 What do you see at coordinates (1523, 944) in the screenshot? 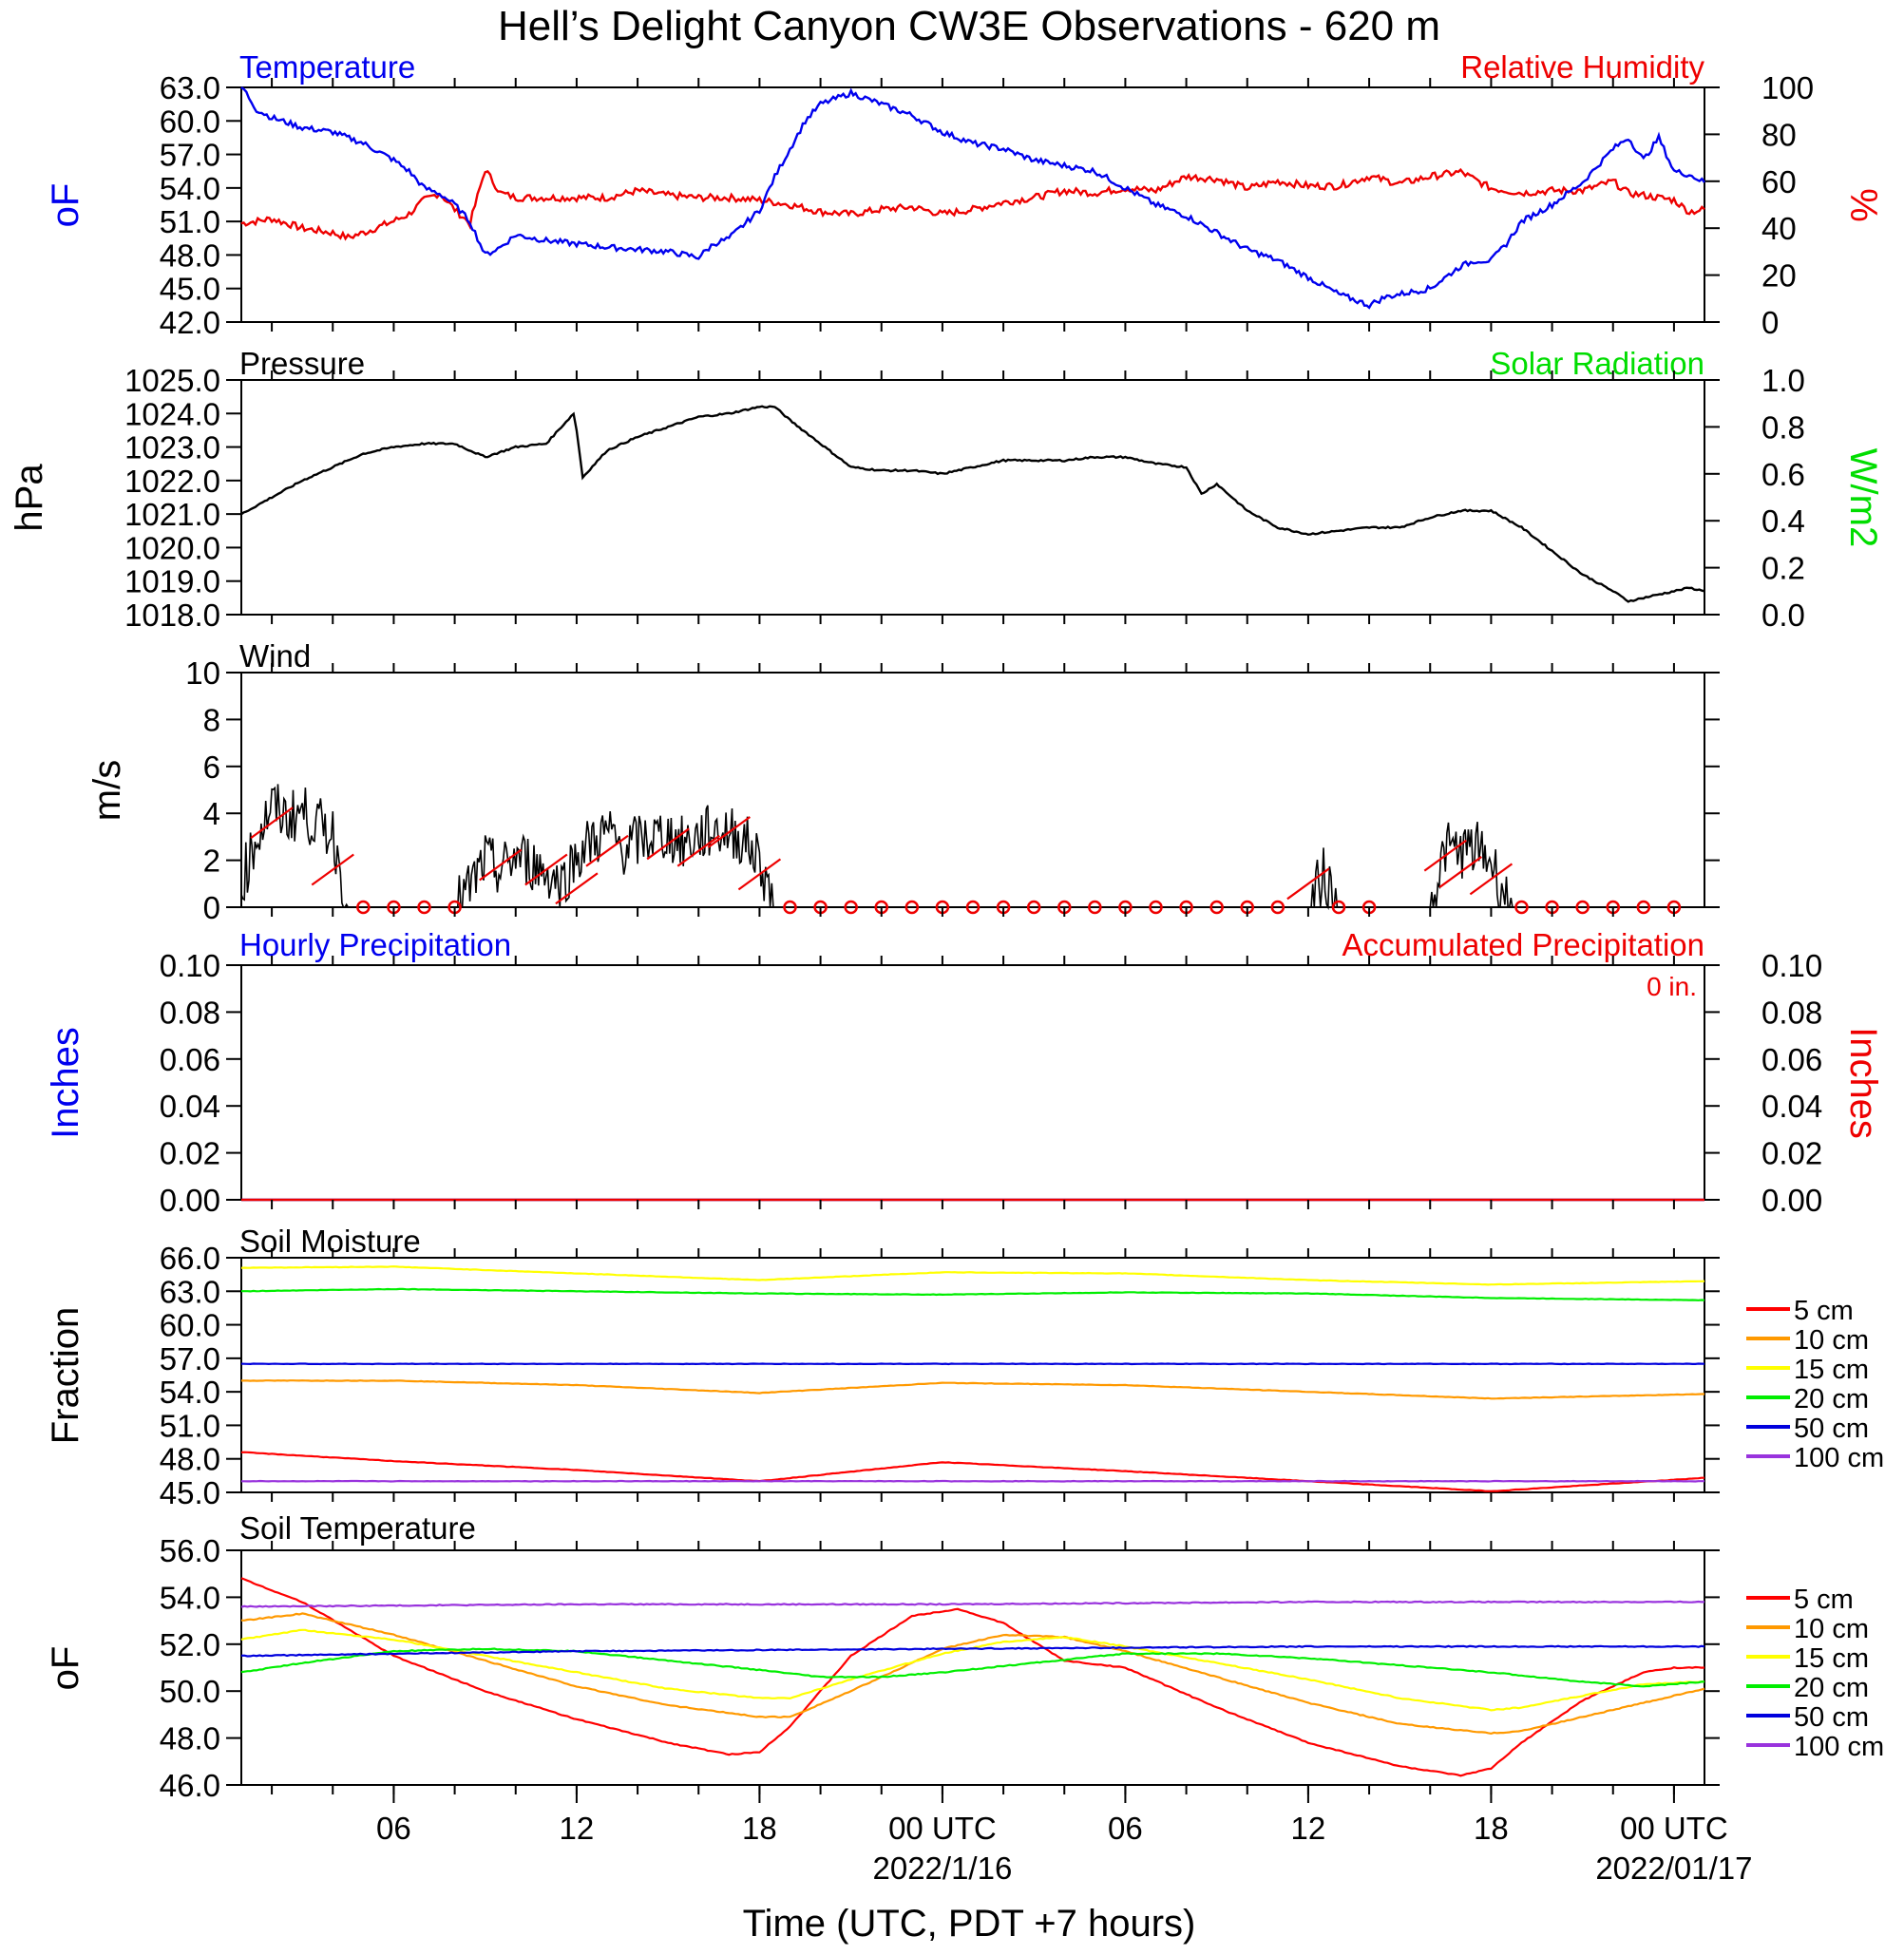
I see `accum-precip-title: Accumulated Precipitation` at bounding box center [1523, 944].